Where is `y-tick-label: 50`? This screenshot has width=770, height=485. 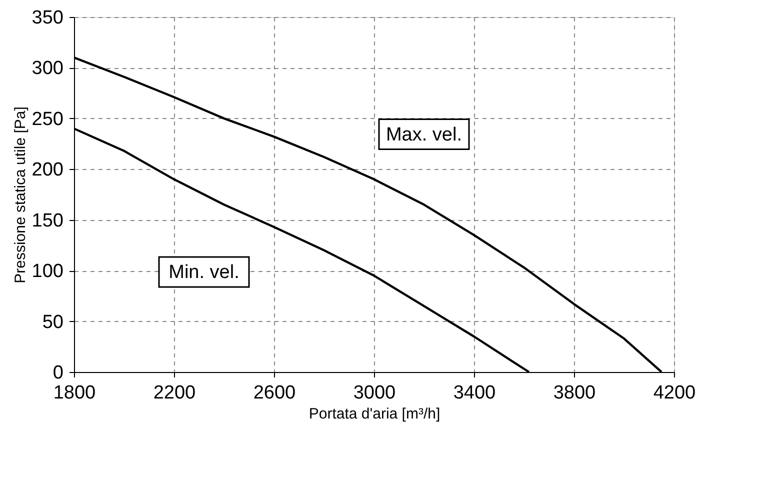 y-tick-label: 50 is located at coordinates (53, 322).